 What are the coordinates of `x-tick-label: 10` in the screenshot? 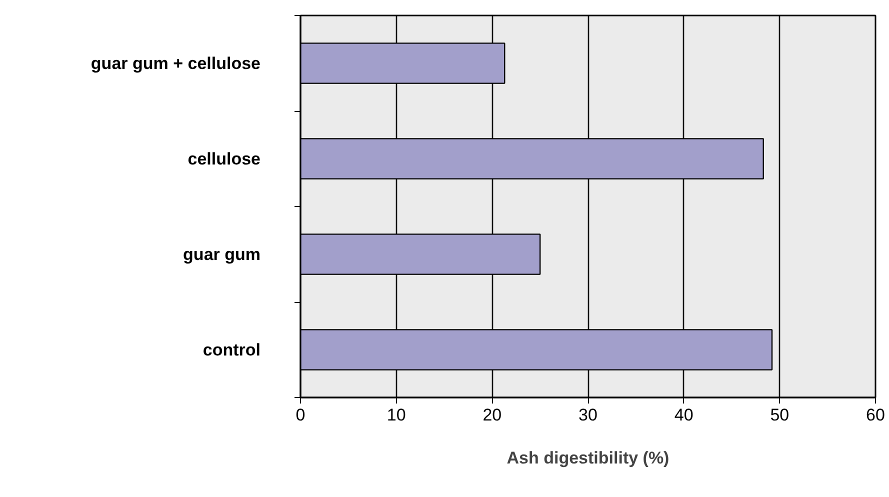 It's located at (396, 415).